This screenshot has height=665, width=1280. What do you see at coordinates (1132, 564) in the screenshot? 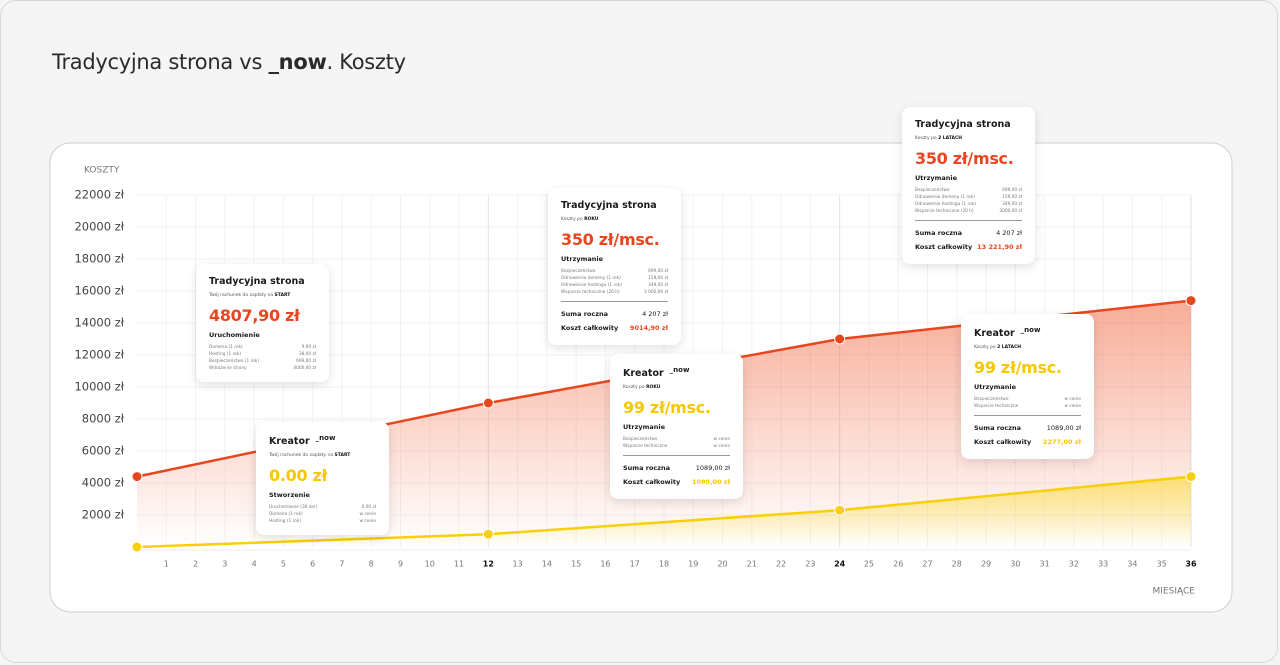
I see `x-tick-label: 34` at bounding box center [1132, 564].